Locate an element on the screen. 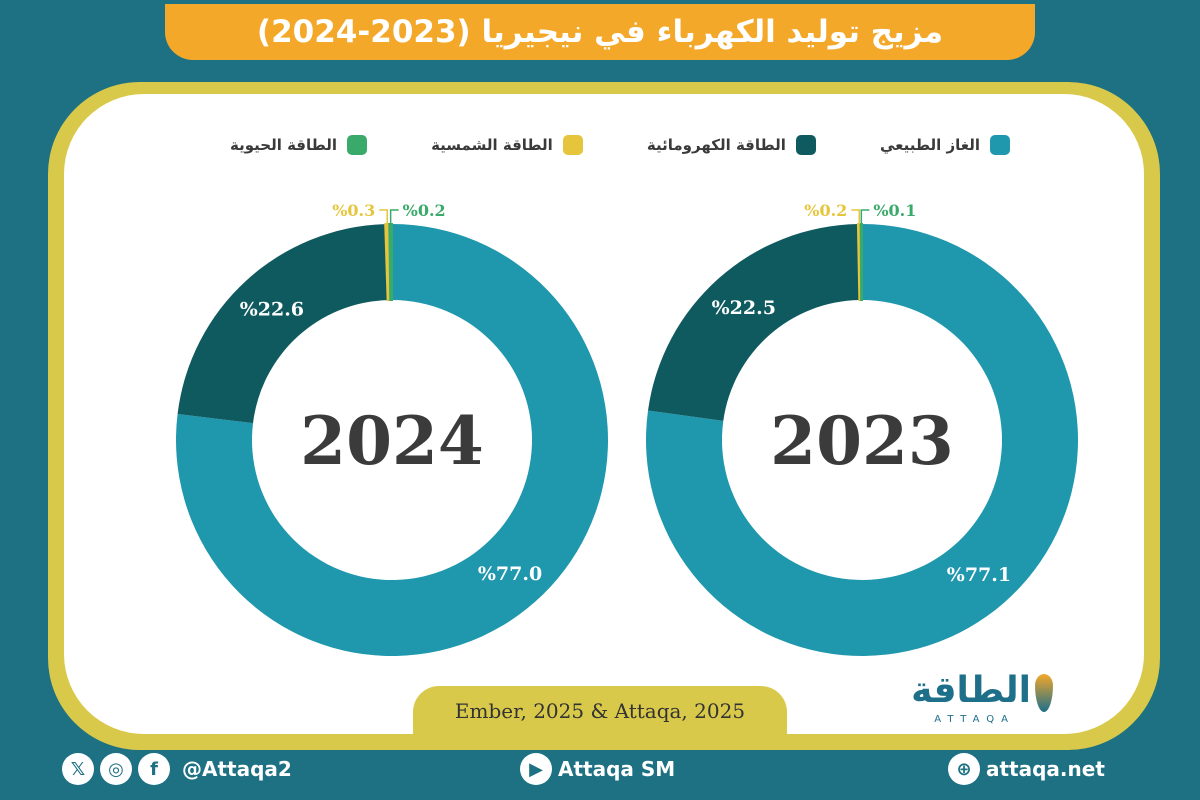 This screenshot has width=1200, height=800. footer: 𝕏 ◎ f @Attaqa2 ▶ Attaqa SM ⊕ attaqa.net is located at coordinates (600, 769).